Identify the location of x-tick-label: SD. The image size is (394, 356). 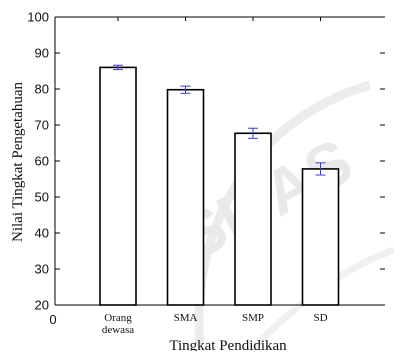
(320, 318).